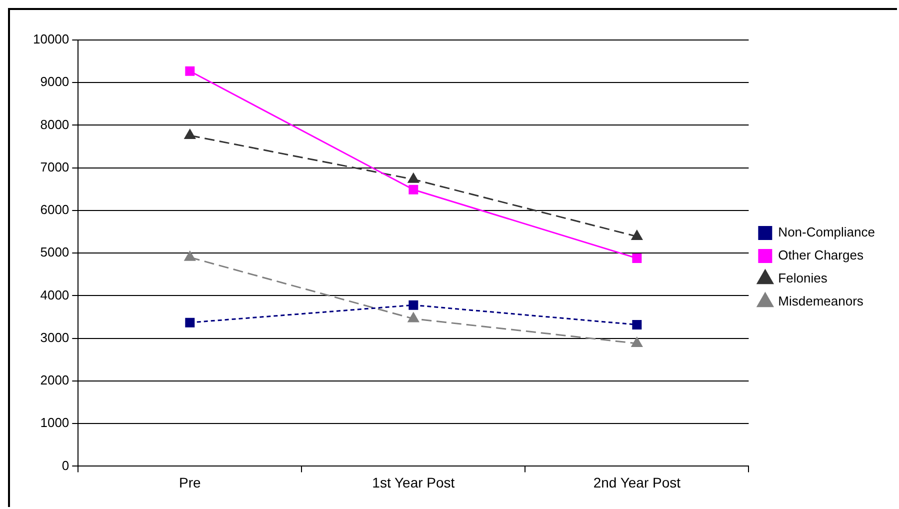 The height and width of the screenshot is (509, 899). What do you see at coordinates (55, 124) in the screenshot?
I see `y-tick-label: 8000` at bounding box center [55, 124].